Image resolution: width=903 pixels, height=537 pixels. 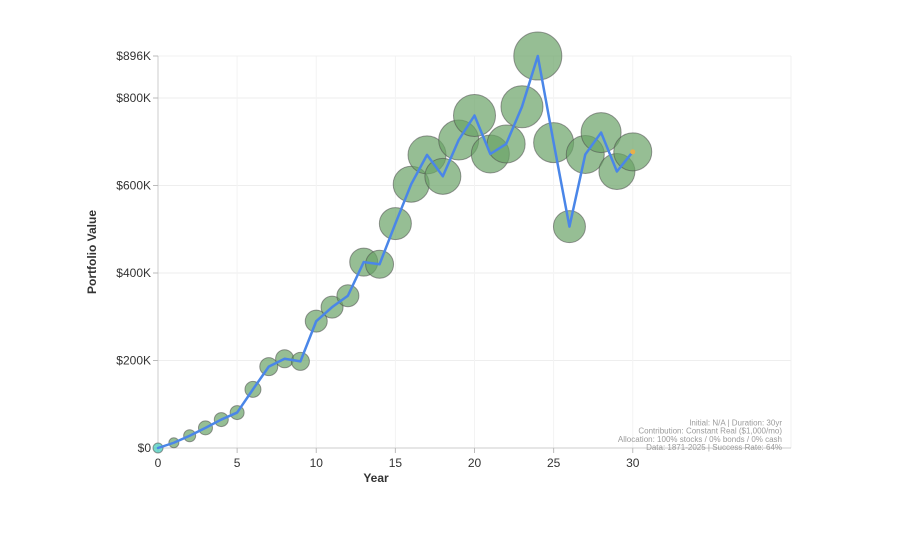 I want to click on x-tick-label: 30, so click(x=633, y=463).